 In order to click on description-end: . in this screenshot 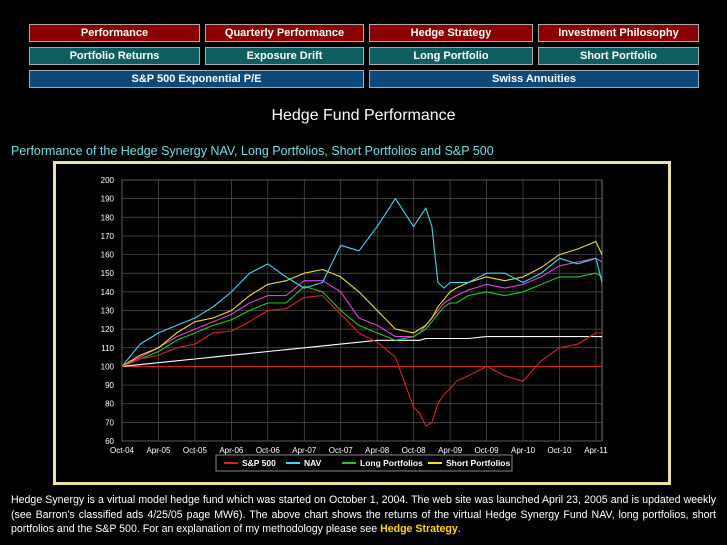, I will do `click(459, 529)`.